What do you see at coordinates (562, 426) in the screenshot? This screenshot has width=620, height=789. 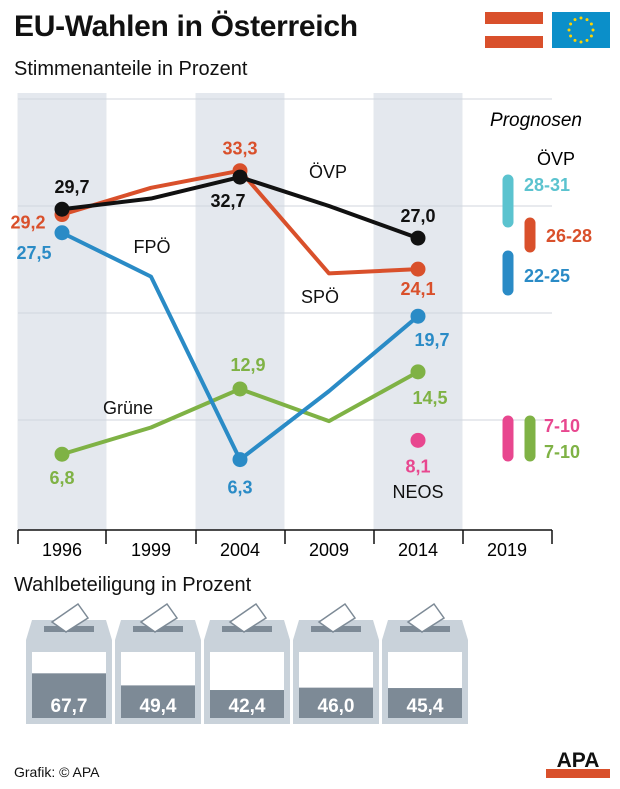 I see `prognose-label-neos: 7-10` at bounding box center [562, 426].